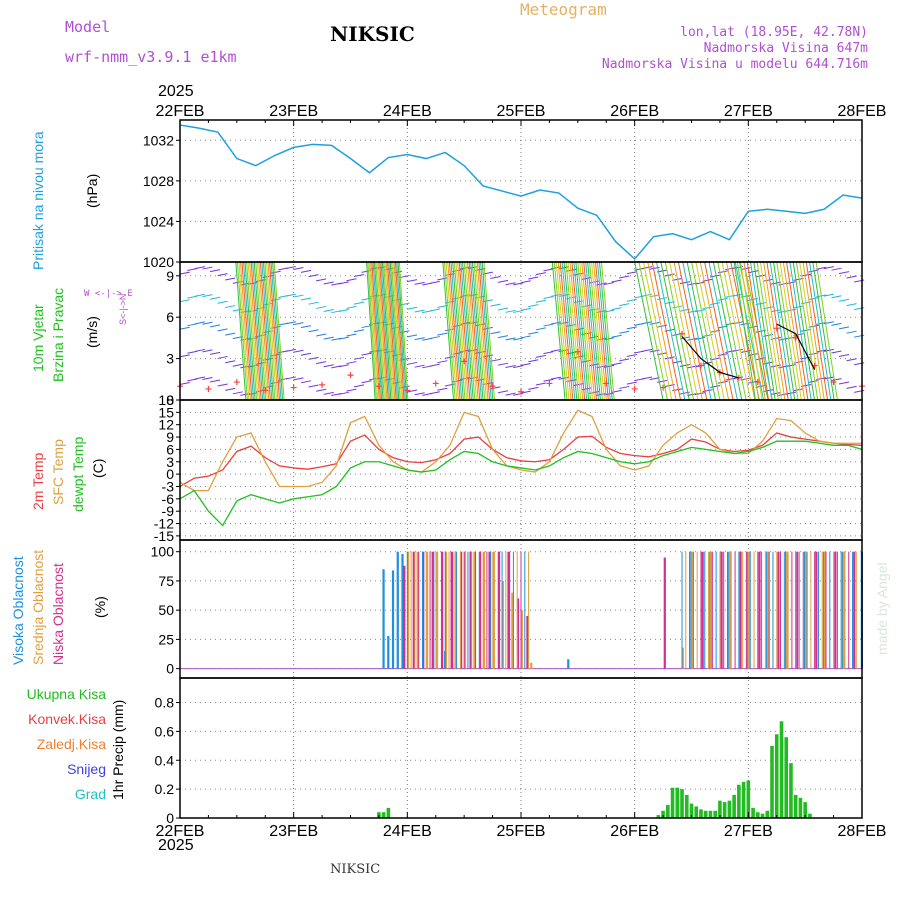 The width and height of the screenshot is (900, 900). What do you see at coordinates (166, 412) in the screenshot?
I see `temp-tick-label: 15` at bounding box center [166, 412].